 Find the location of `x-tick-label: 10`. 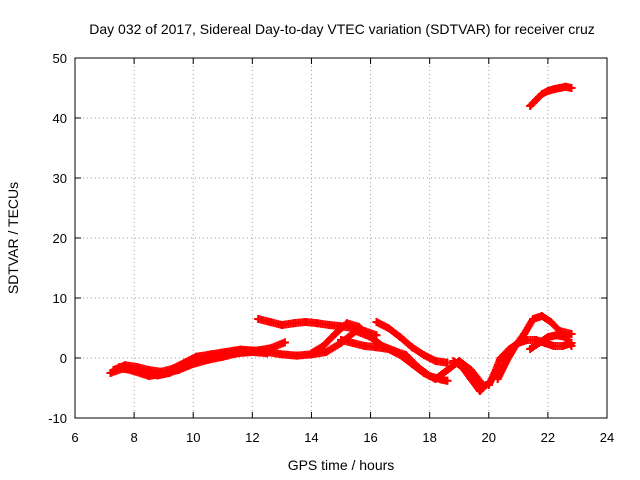

x-tick-label: 10 is located at coordinates (193, 437).